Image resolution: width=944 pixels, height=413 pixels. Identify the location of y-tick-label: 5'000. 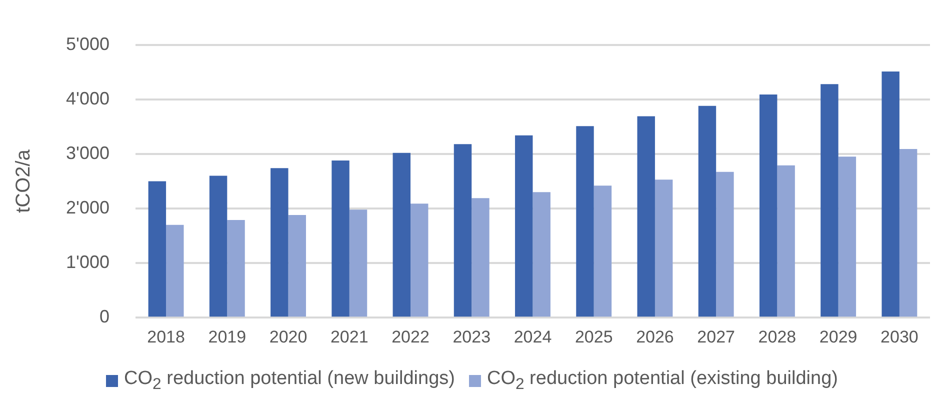
(88, 44).